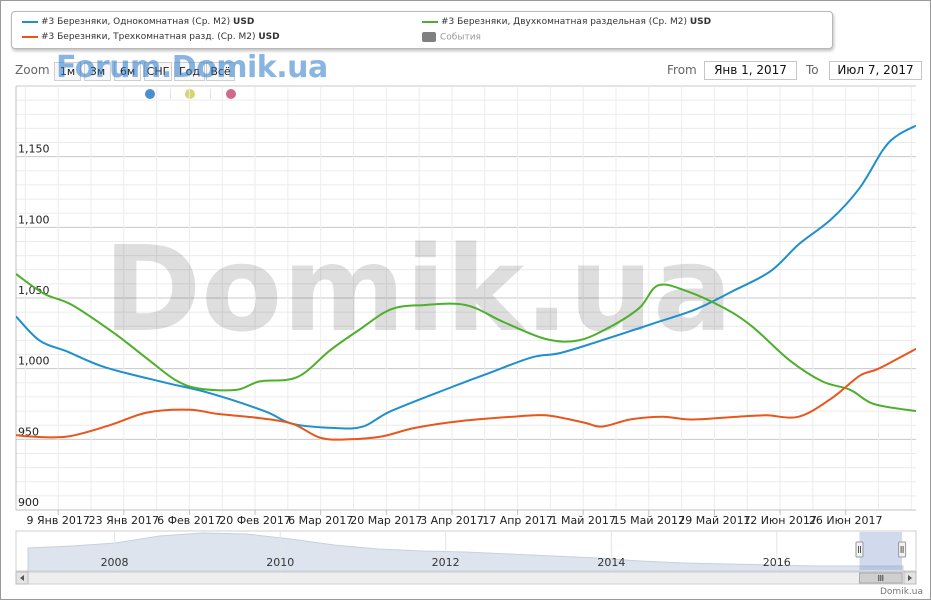  Describe the element at coordinates (190, 94) in the screenshot. I see `event-dot-yellow` at that location.